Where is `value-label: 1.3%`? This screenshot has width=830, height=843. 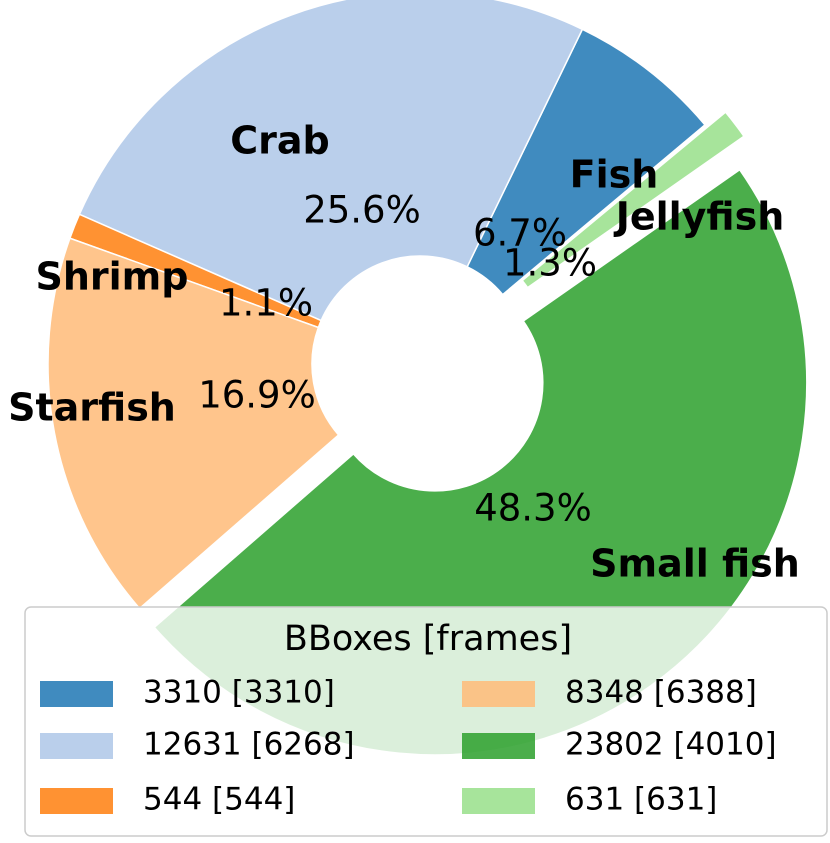
value-label: 1.3% is located at coordinates (550, 263).